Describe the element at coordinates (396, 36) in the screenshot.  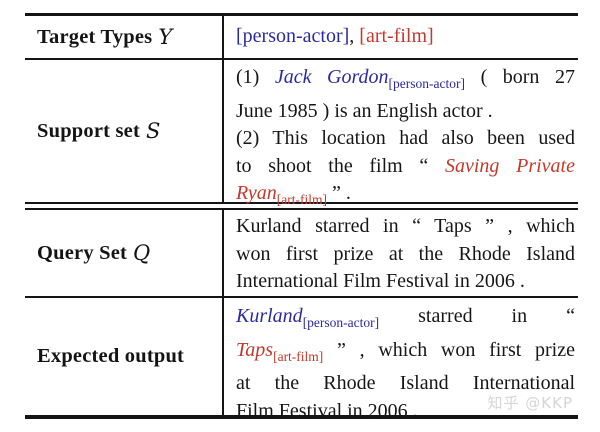
I see `type-art-film: [art-film]` at that location.